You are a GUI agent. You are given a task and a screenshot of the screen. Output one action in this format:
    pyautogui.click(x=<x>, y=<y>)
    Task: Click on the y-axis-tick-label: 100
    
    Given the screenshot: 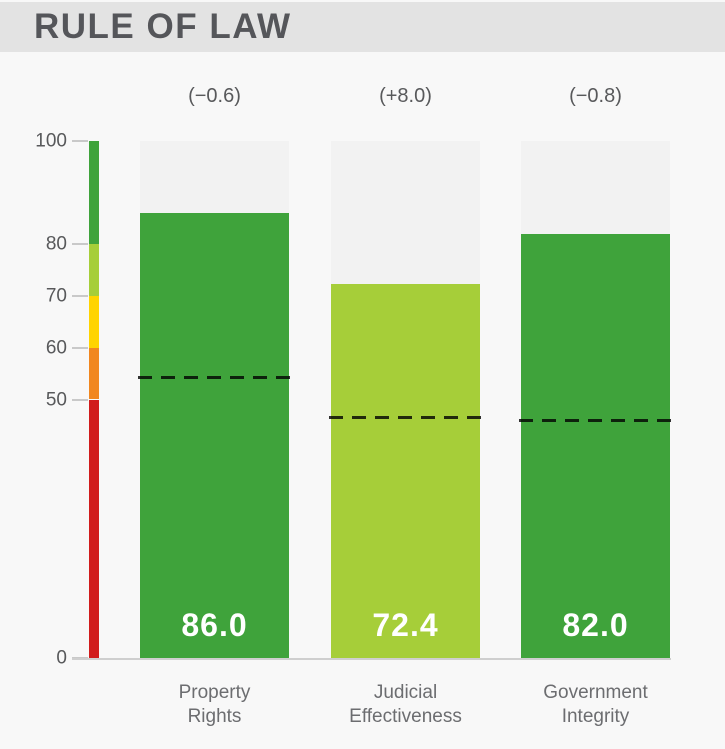 What is the action you would take?
    pyautogui.click(x=51, y=141)
    